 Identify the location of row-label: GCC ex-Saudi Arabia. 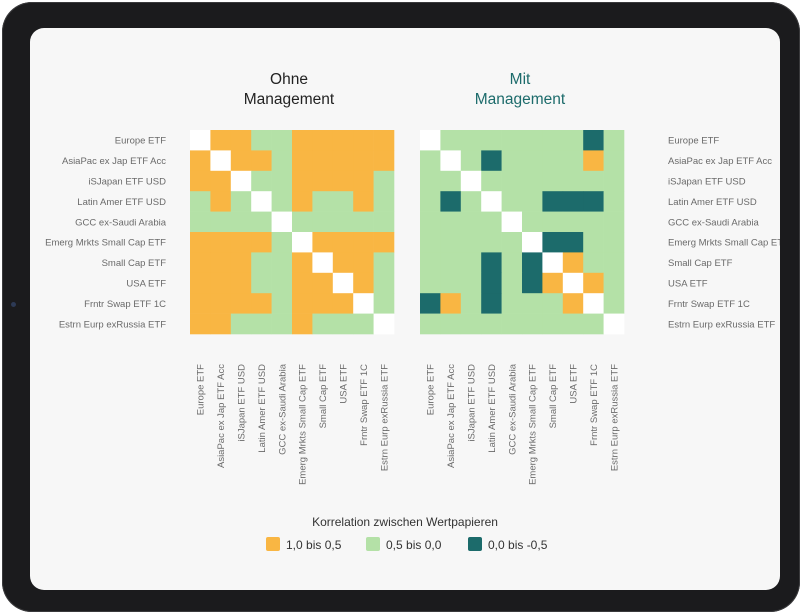
(714, 222).